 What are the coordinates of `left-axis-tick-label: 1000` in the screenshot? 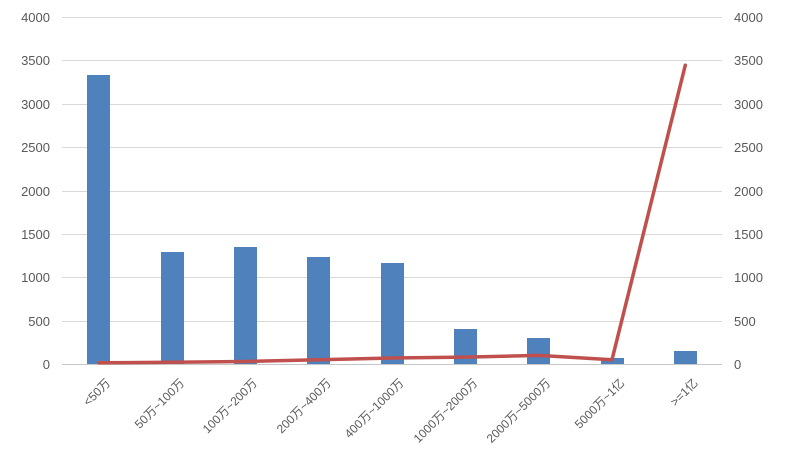 It's located at (35, 278).